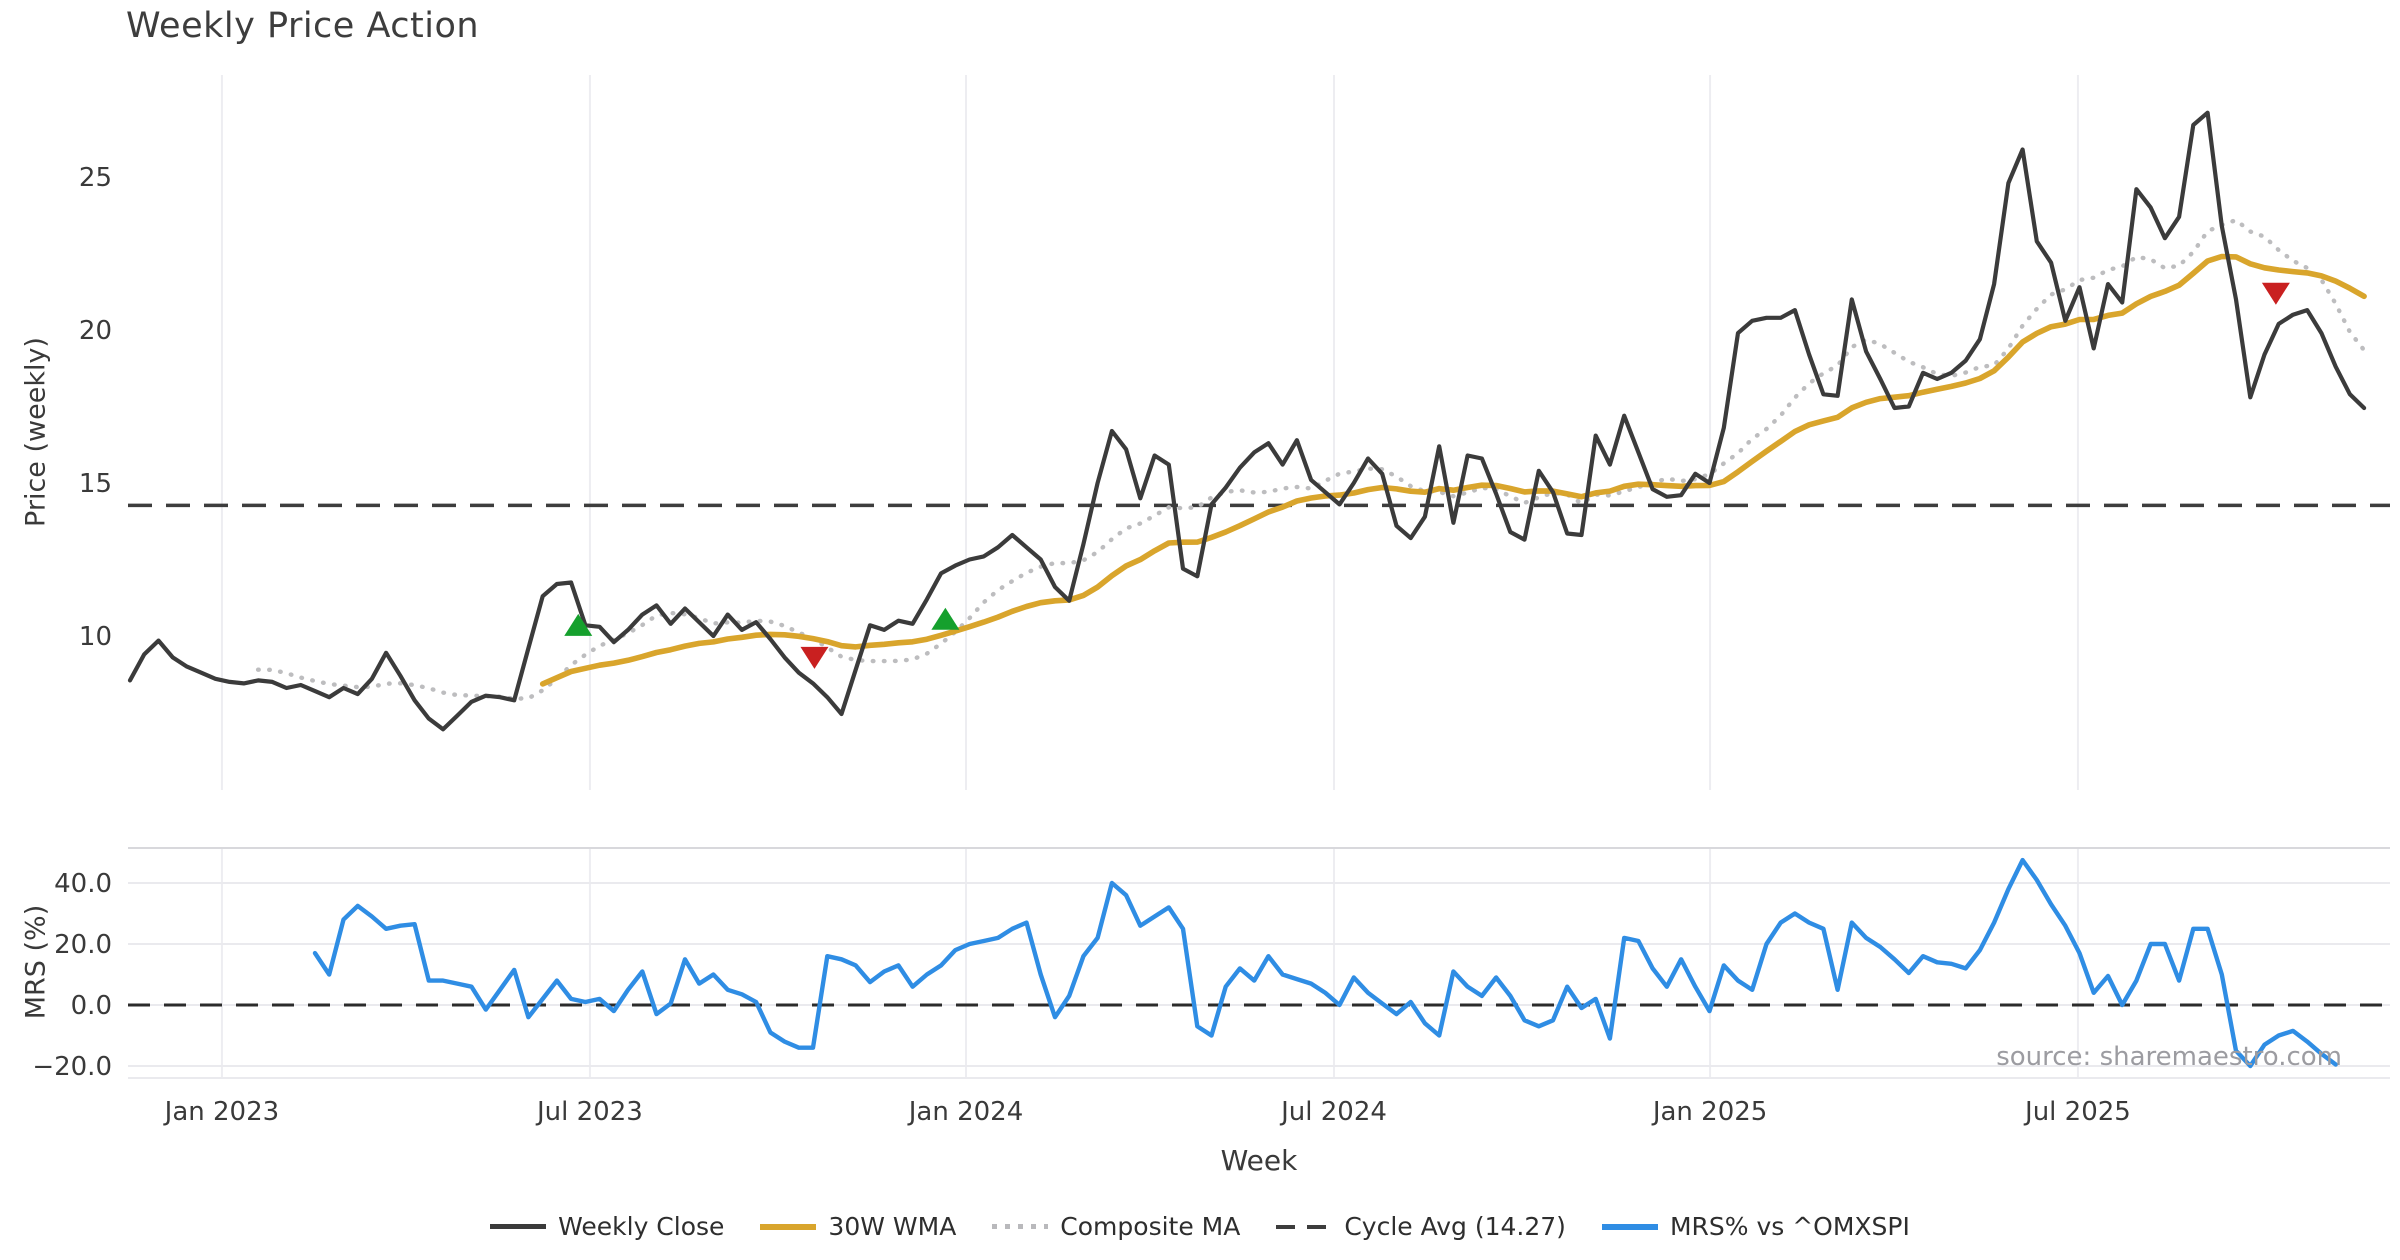  I want to click on x-tick-label: Jan 2023, so click(221, 1112).